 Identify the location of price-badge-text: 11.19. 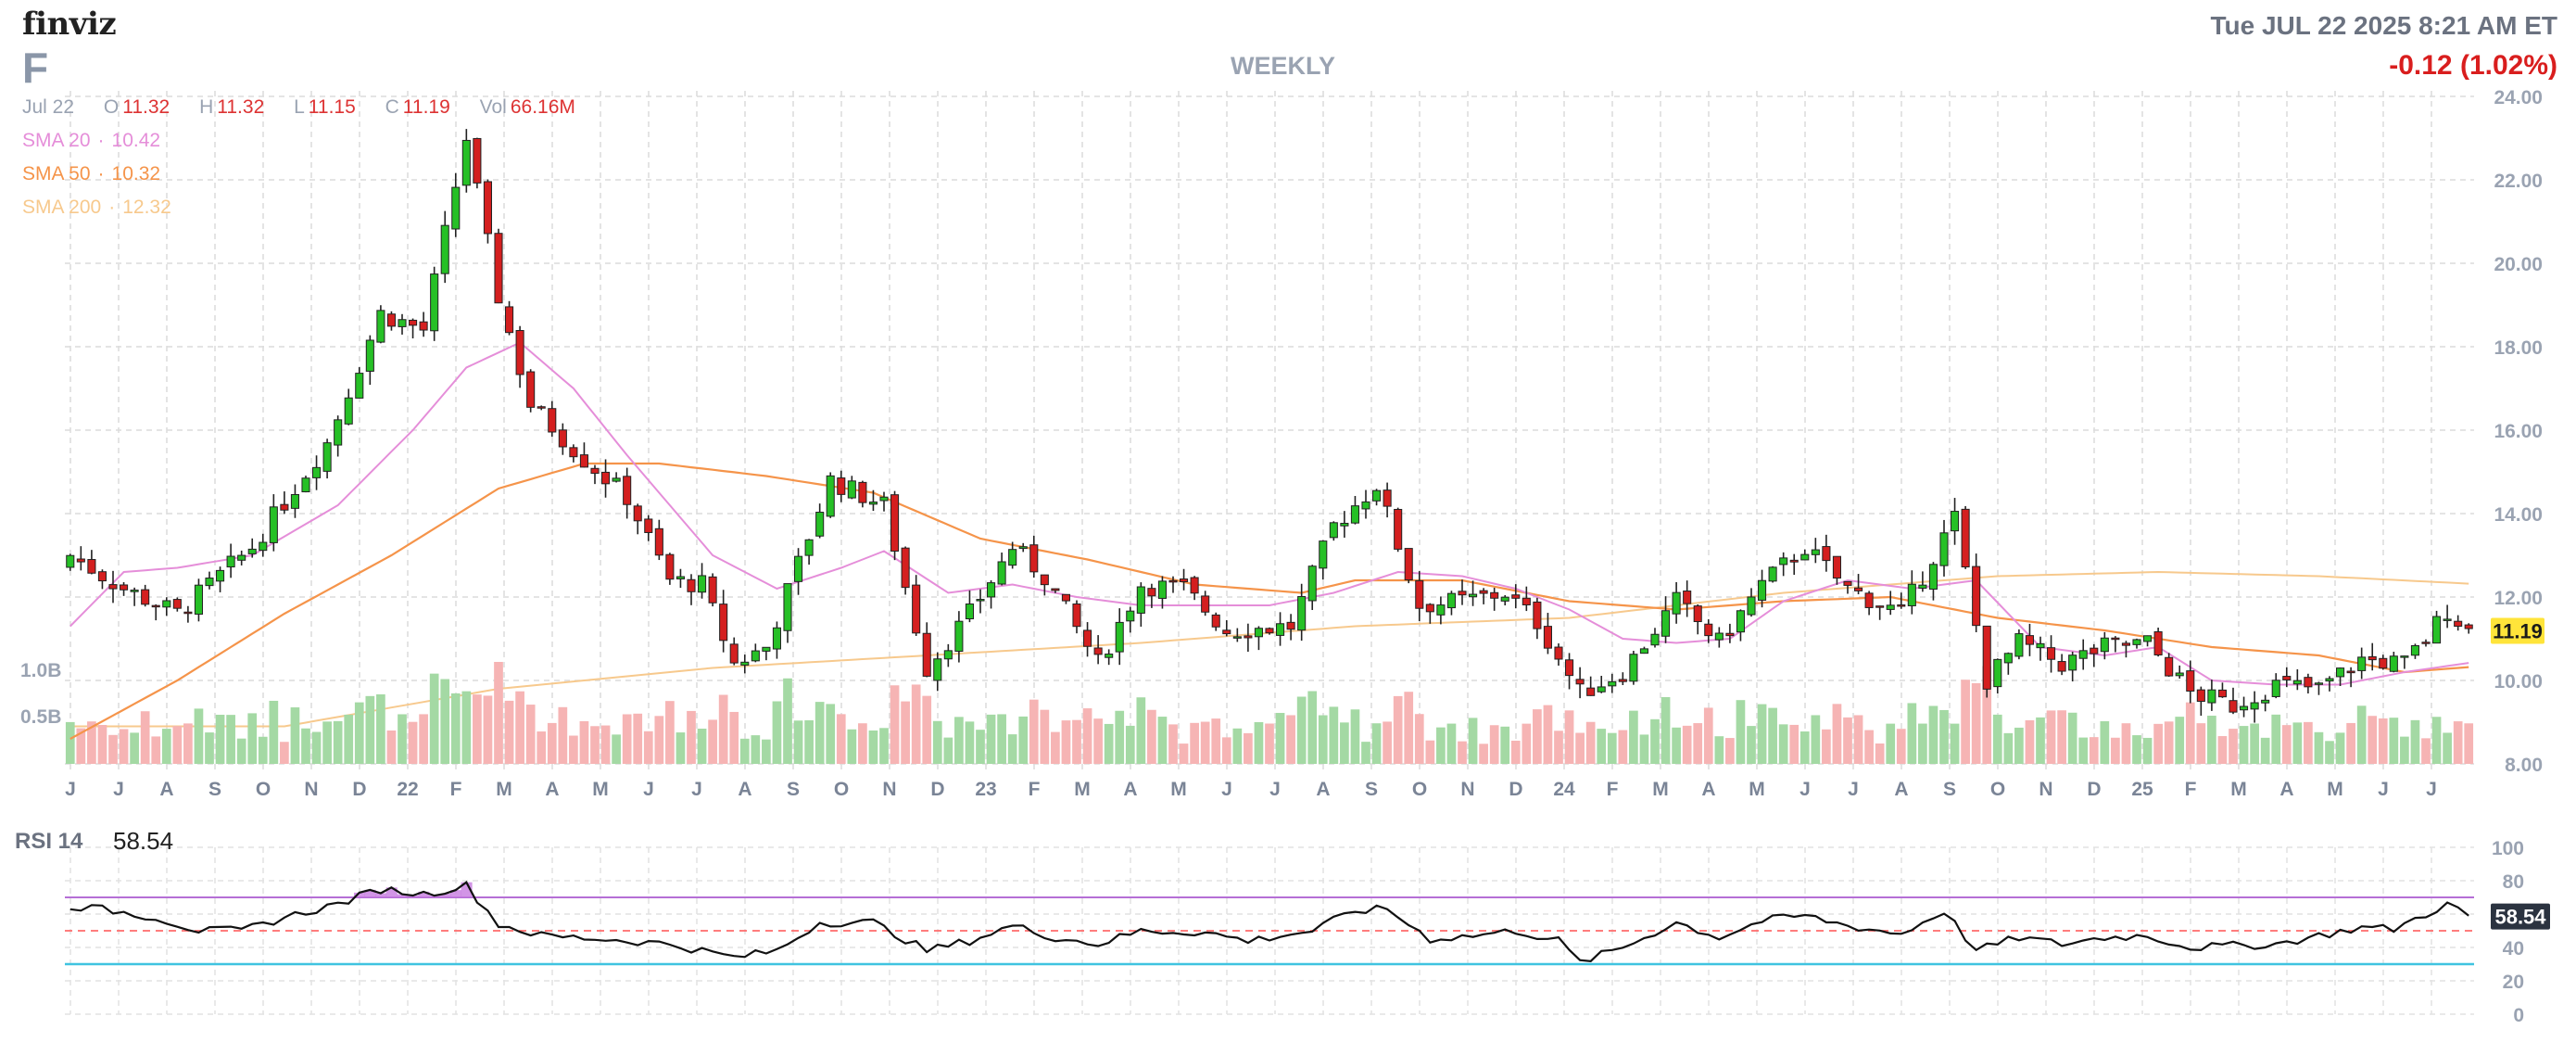
(2518, 630).